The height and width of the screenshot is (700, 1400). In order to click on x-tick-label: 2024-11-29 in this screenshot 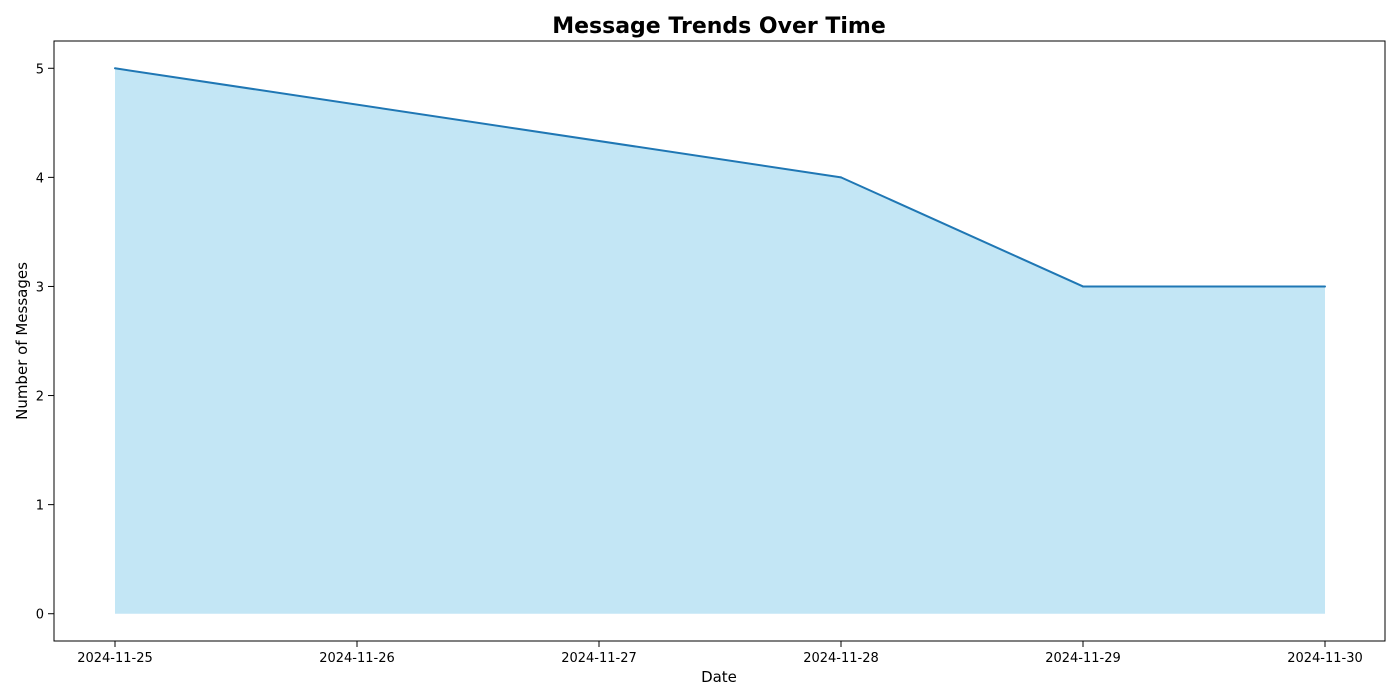, I will do `click(1083, 658)`.